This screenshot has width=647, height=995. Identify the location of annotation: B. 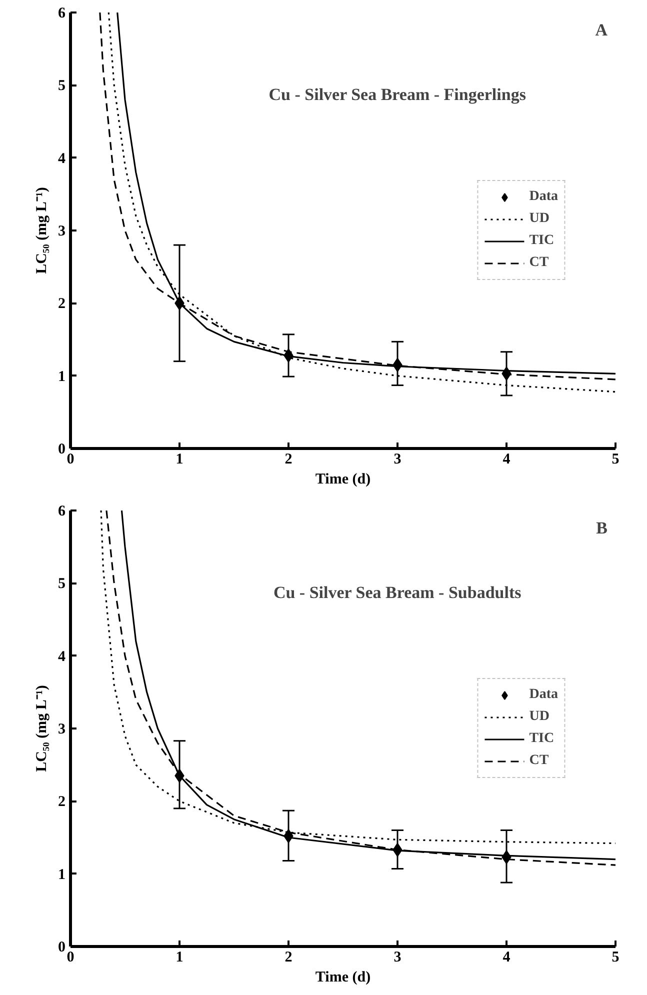
(602, 528).